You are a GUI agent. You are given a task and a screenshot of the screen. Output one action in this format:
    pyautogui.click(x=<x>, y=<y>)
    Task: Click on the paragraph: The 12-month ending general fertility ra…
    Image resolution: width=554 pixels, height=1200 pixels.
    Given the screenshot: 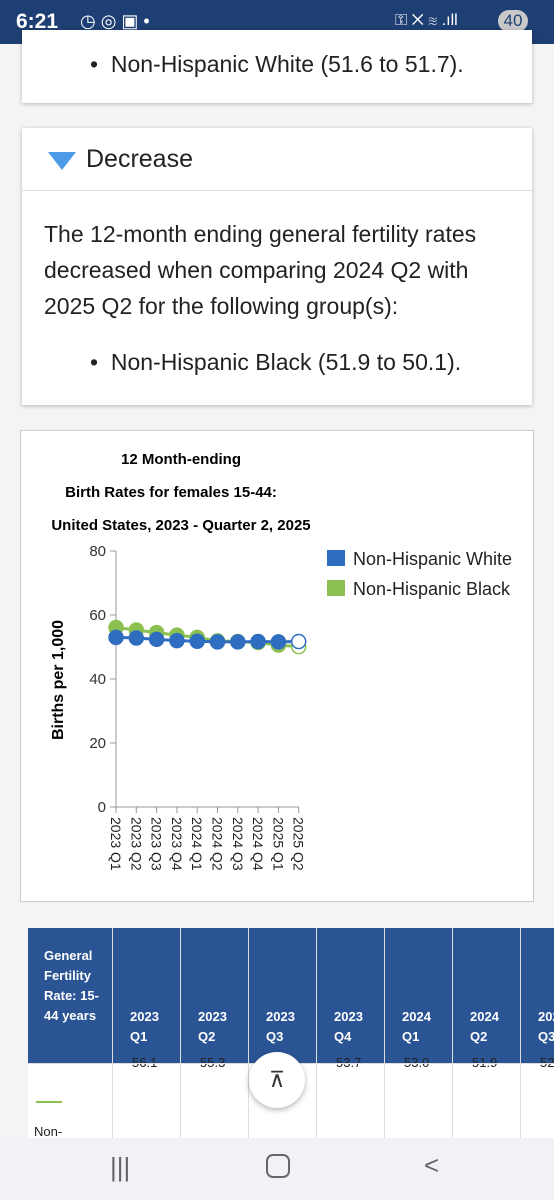 What is the action you would take?
    pyautogui.click(x=260, y=270)
    